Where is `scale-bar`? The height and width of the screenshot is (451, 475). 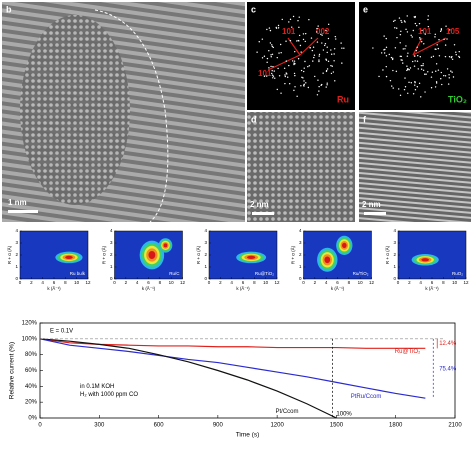 scale-bar is located at coordinates (263, 213).